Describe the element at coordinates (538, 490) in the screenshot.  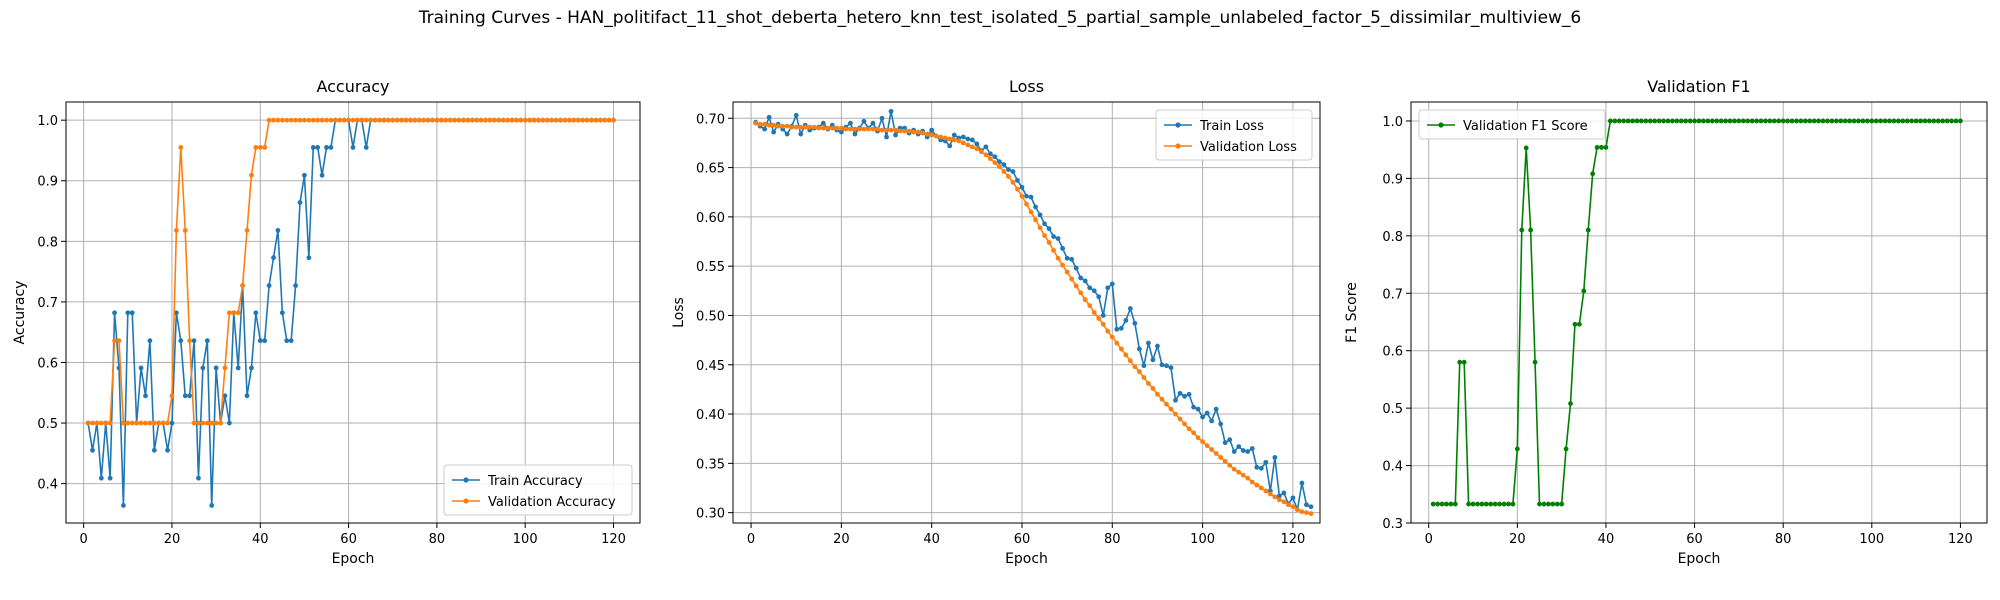
I see `legend-box` at that location.